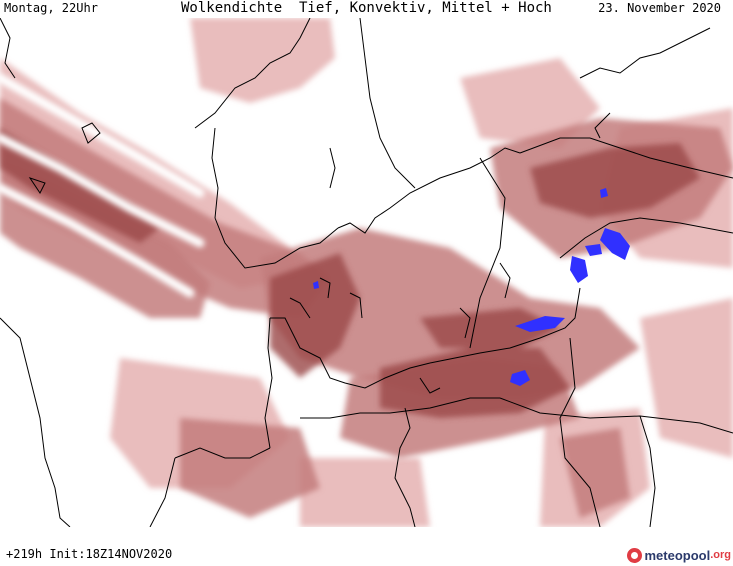 This screenshot has height=566, width=733. What do you see at coordinates (635, 555) in the screenshot?
I see `meteopool-logo-icon` at bounding box center [635, 555].